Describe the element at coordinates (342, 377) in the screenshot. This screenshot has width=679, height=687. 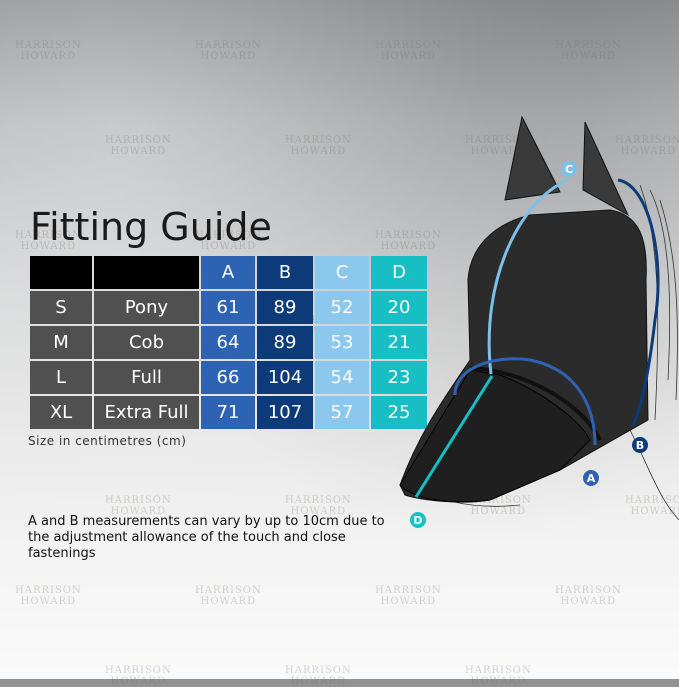
I see `c-cell: 54` at that location.